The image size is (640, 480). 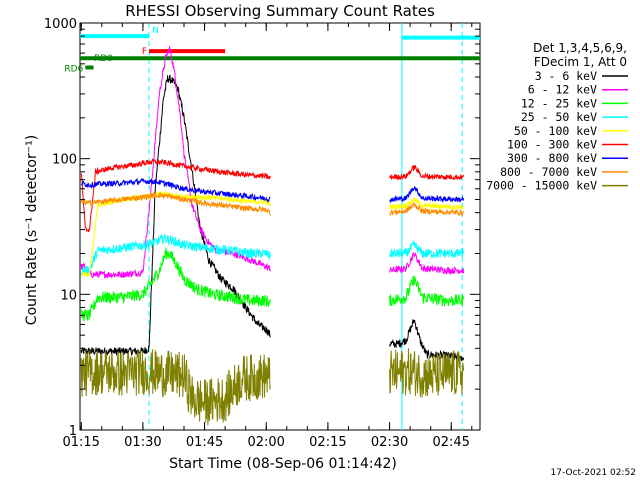 I want to click on series-7000-15000-kev, so click(x=272, y=387).